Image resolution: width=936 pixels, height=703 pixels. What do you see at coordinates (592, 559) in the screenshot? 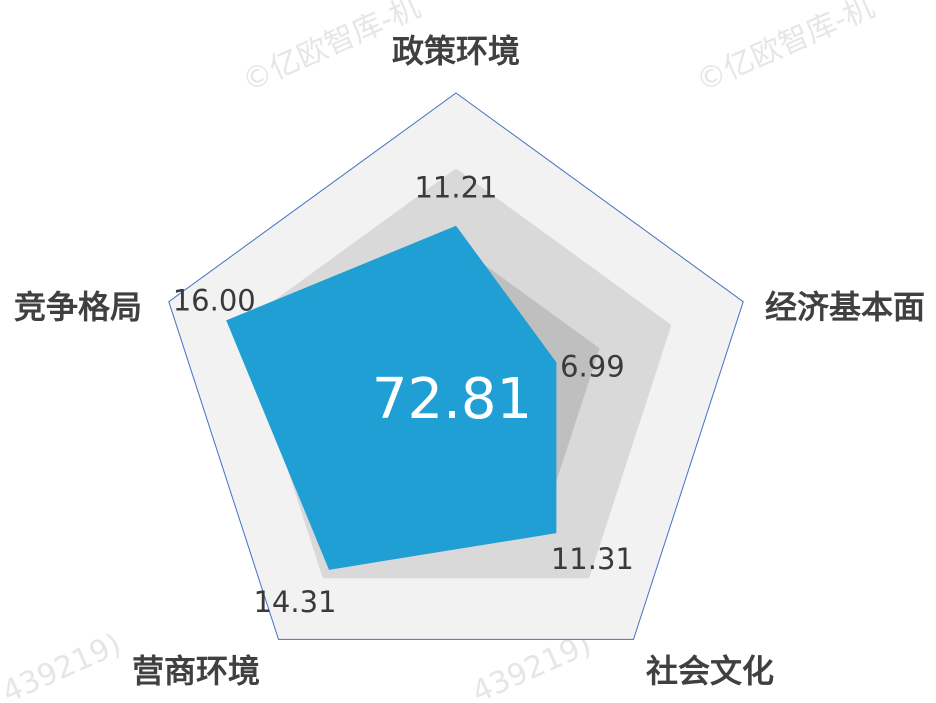
I see `value-label-3: 11.31` at bounding box center [592, 559].